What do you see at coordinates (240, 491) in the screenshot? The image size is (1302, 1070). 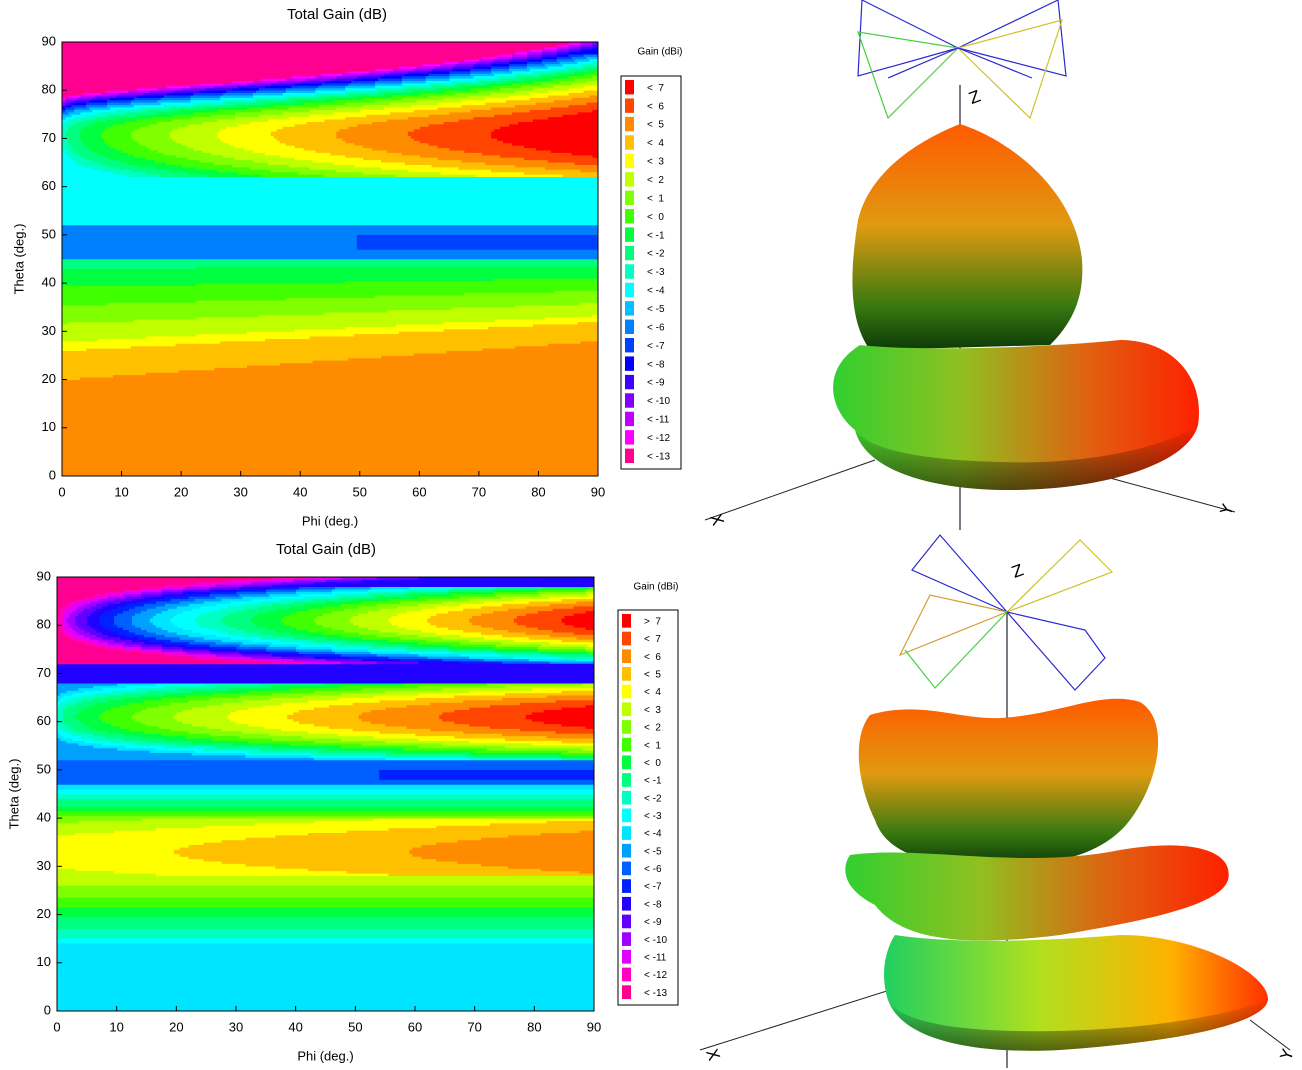 I see `x-tick-label: 30` at bounding box center [240, 491].